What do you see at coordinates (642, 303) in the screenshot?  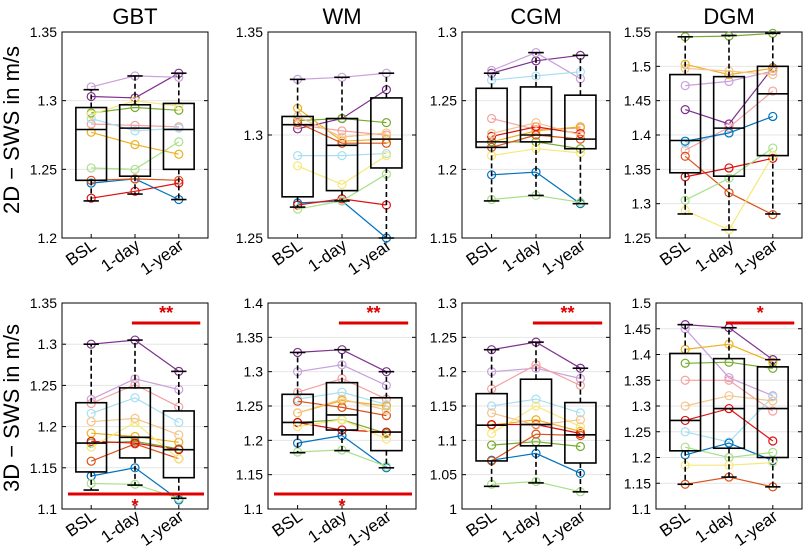 I see `y-tick-label: 1.5` at bounding box center [642, 303].